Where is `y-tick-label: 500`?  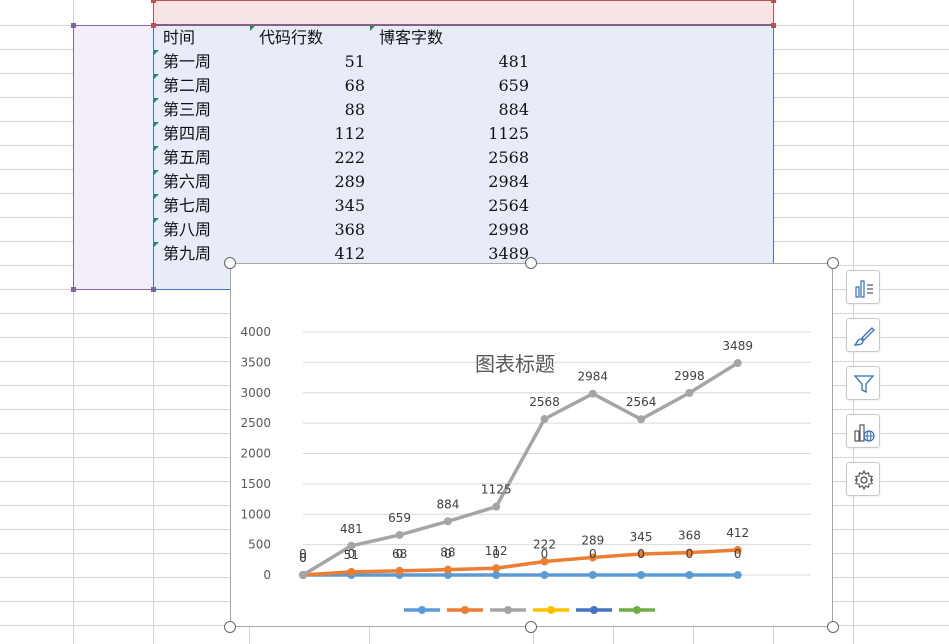 y-tick-label: 500 is located at coordinates (259, 545).